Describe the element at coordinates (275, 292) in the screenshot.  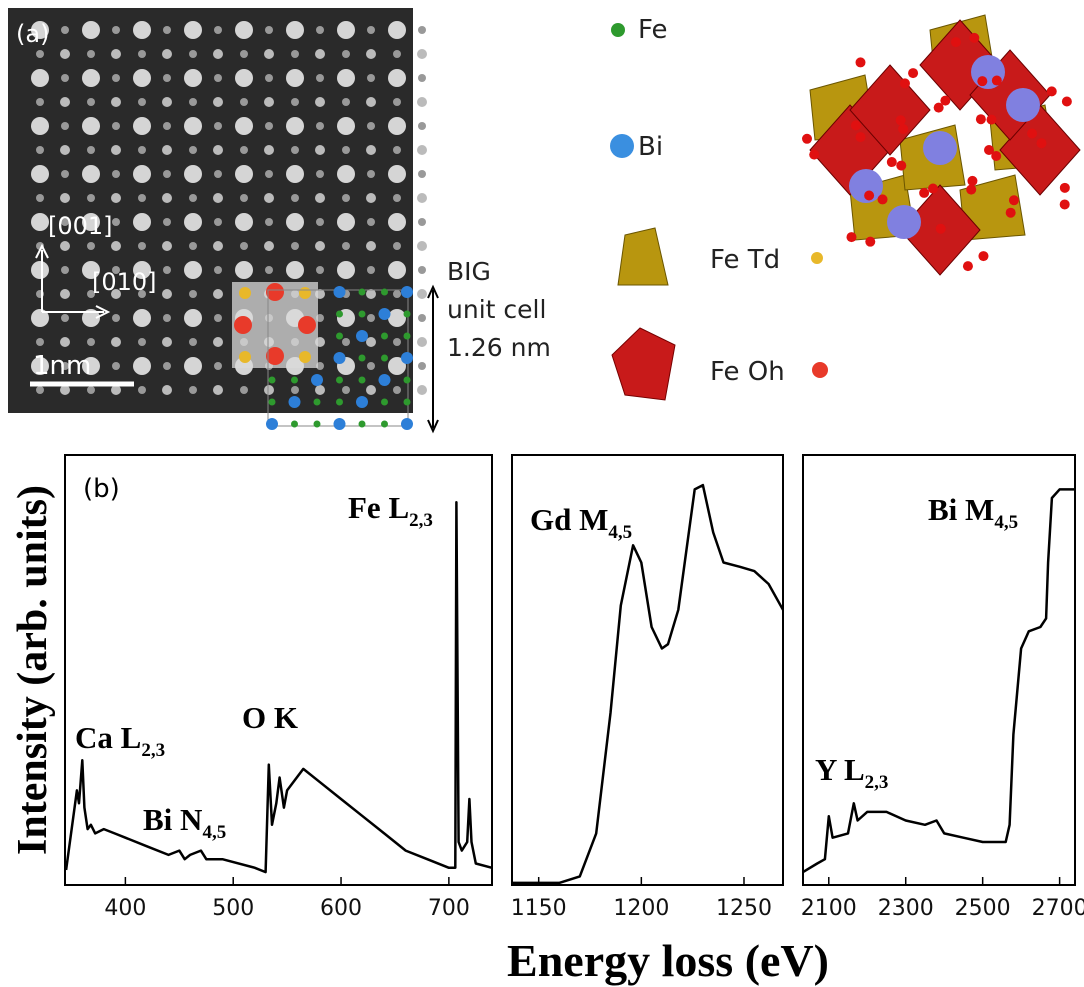
I see `fe-oh` at that location.